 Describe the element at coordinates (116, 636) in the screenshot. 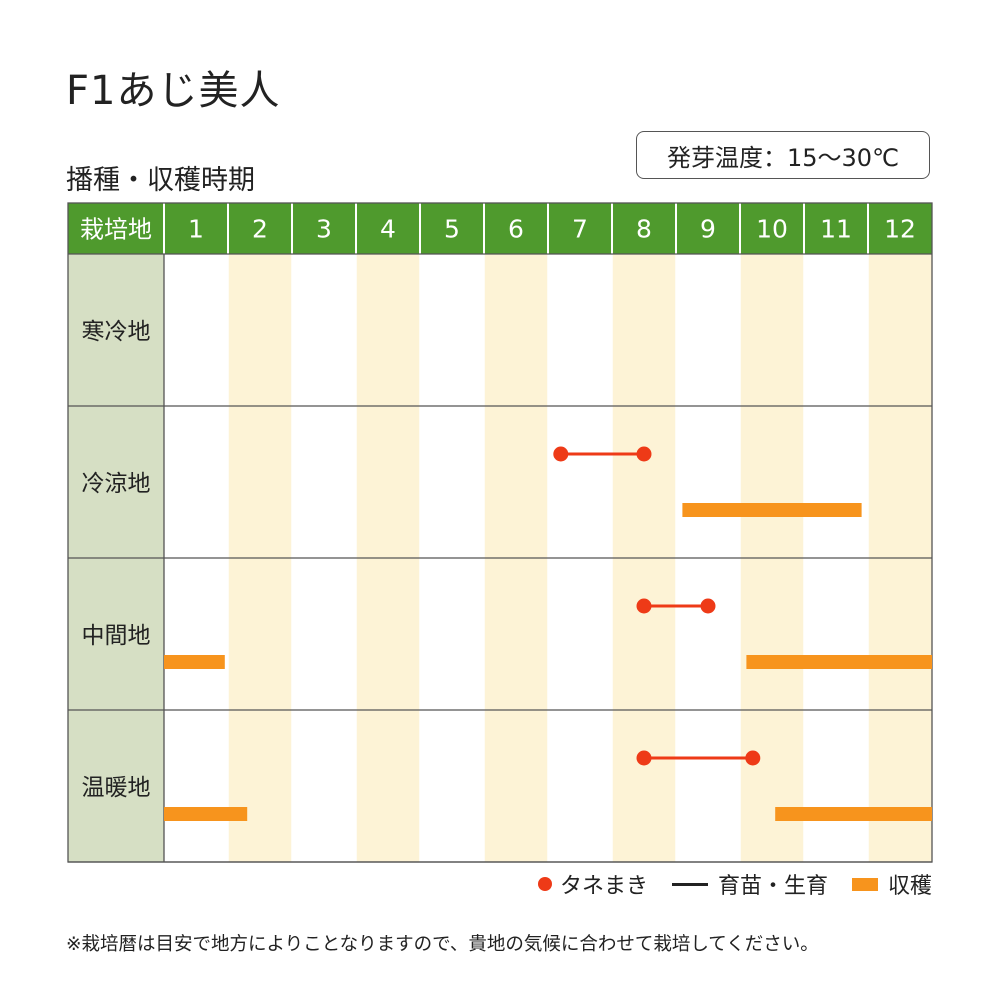

I see `region-label: 中間地` at that location.